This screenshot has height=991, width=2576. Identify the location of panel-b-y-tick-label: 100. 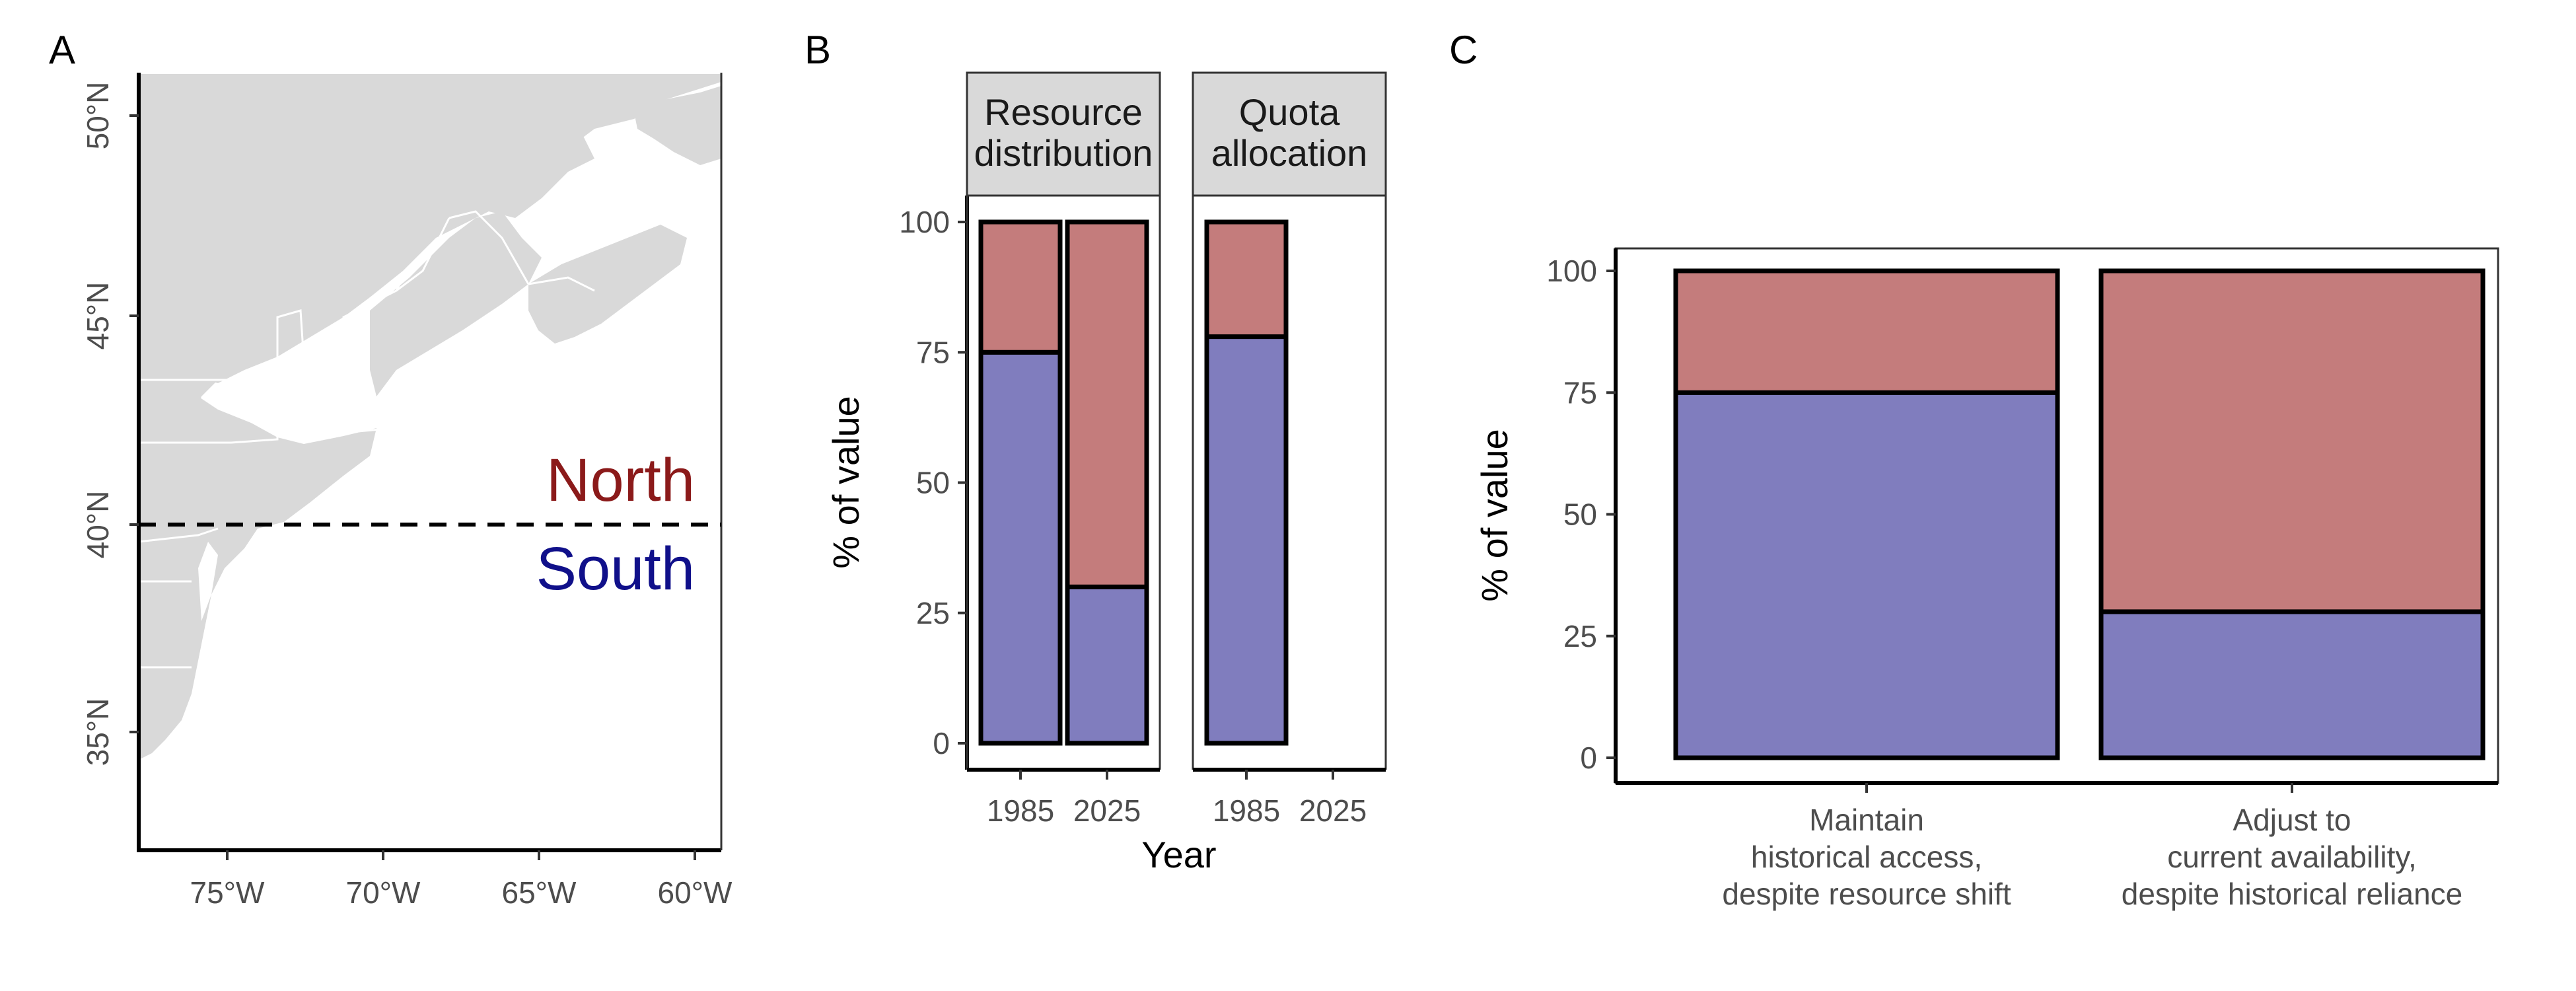
(925, 222).